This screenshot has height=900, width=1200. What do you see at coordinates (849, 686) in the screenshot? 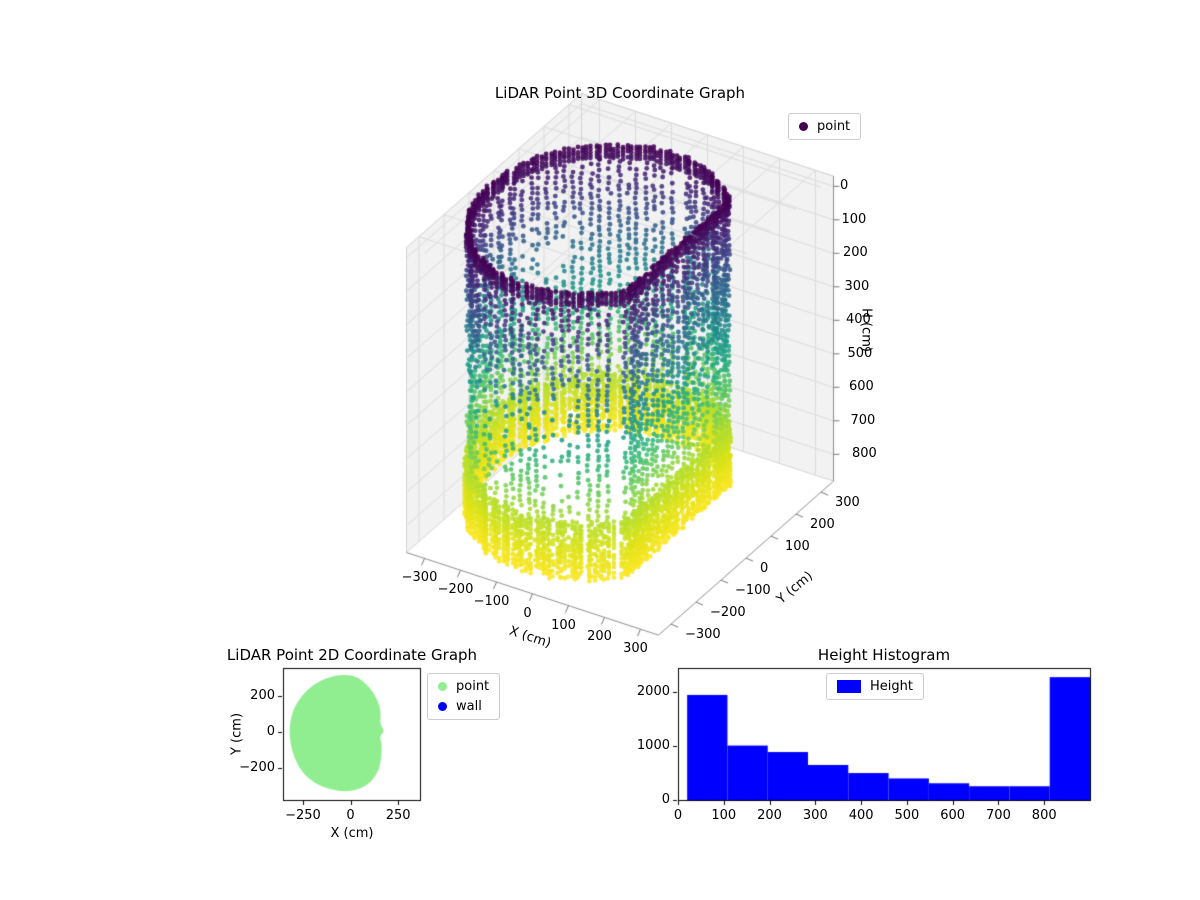
I see `height-marker-icon` at bounding box center [849, 686].